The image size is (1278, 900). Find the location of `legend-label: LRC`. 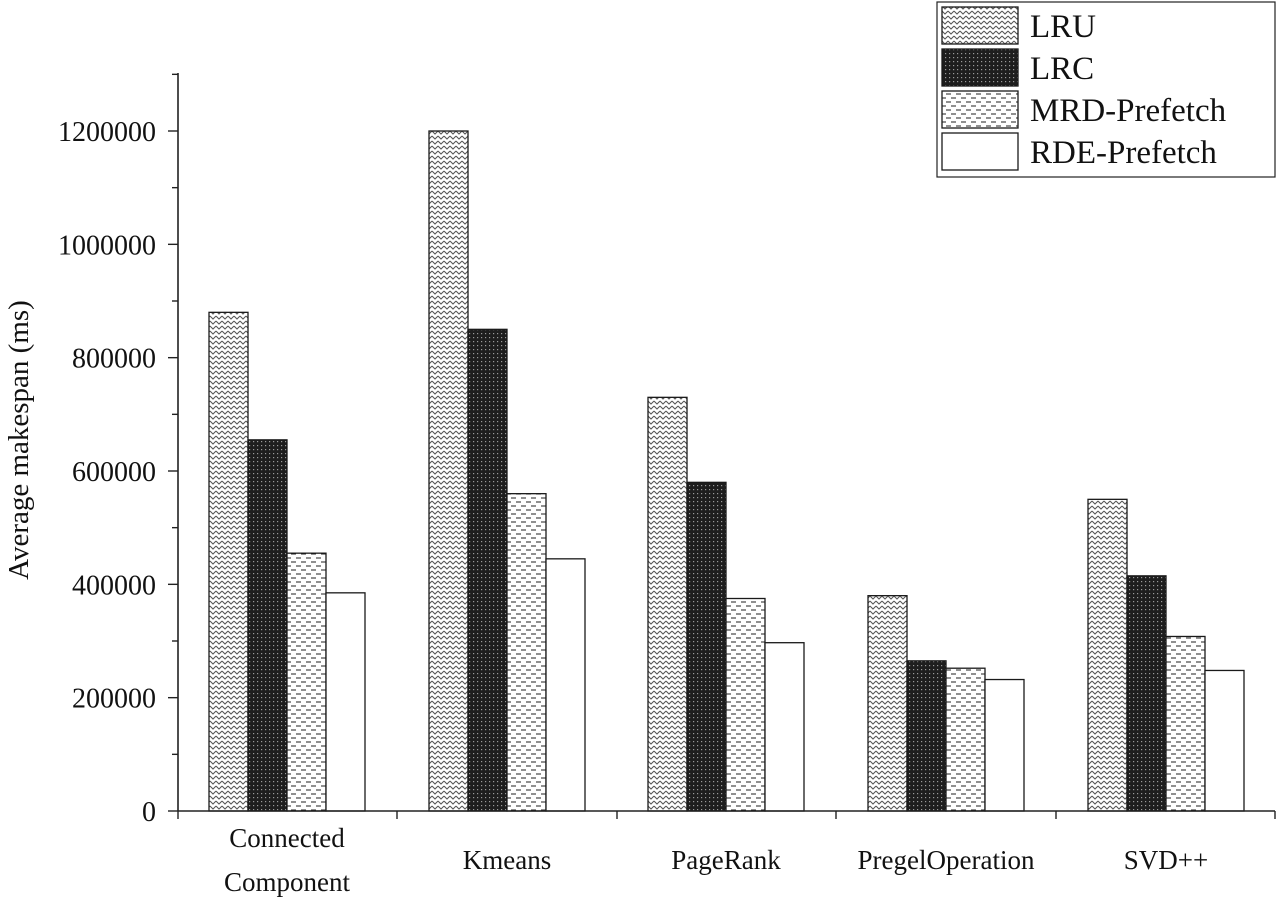

legend-label: LRC is located at coordinates (1062, 69).